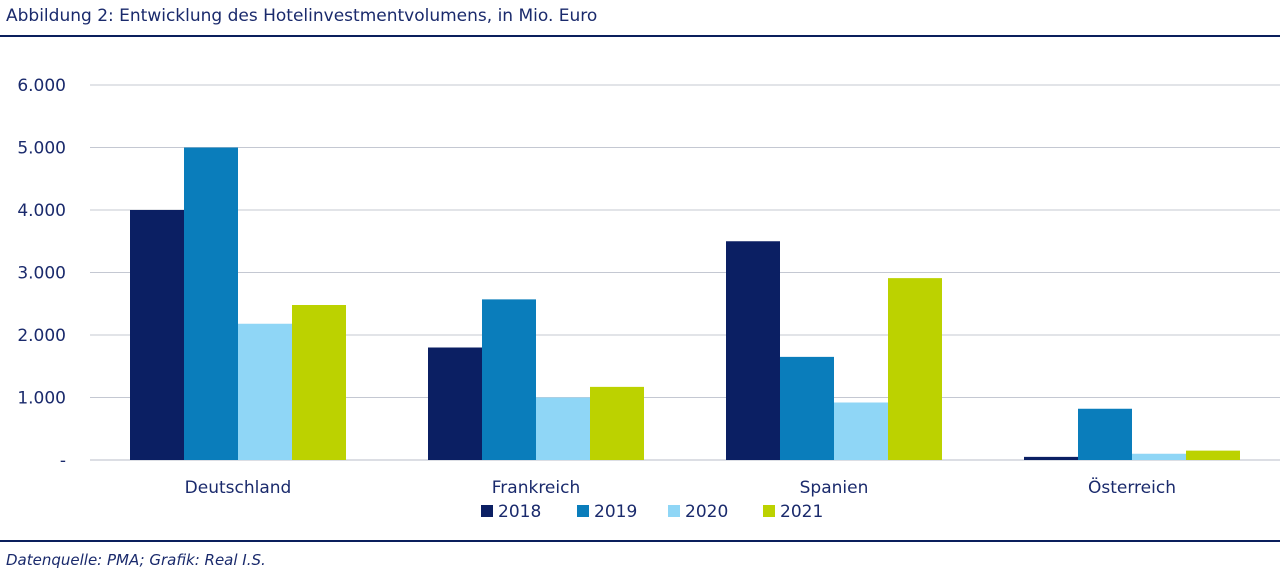 The image size is (1280, 579). Describe the element at coordinates (1132, 487) in the screenshot. I see `x-tick-label: Österreich` at that location.